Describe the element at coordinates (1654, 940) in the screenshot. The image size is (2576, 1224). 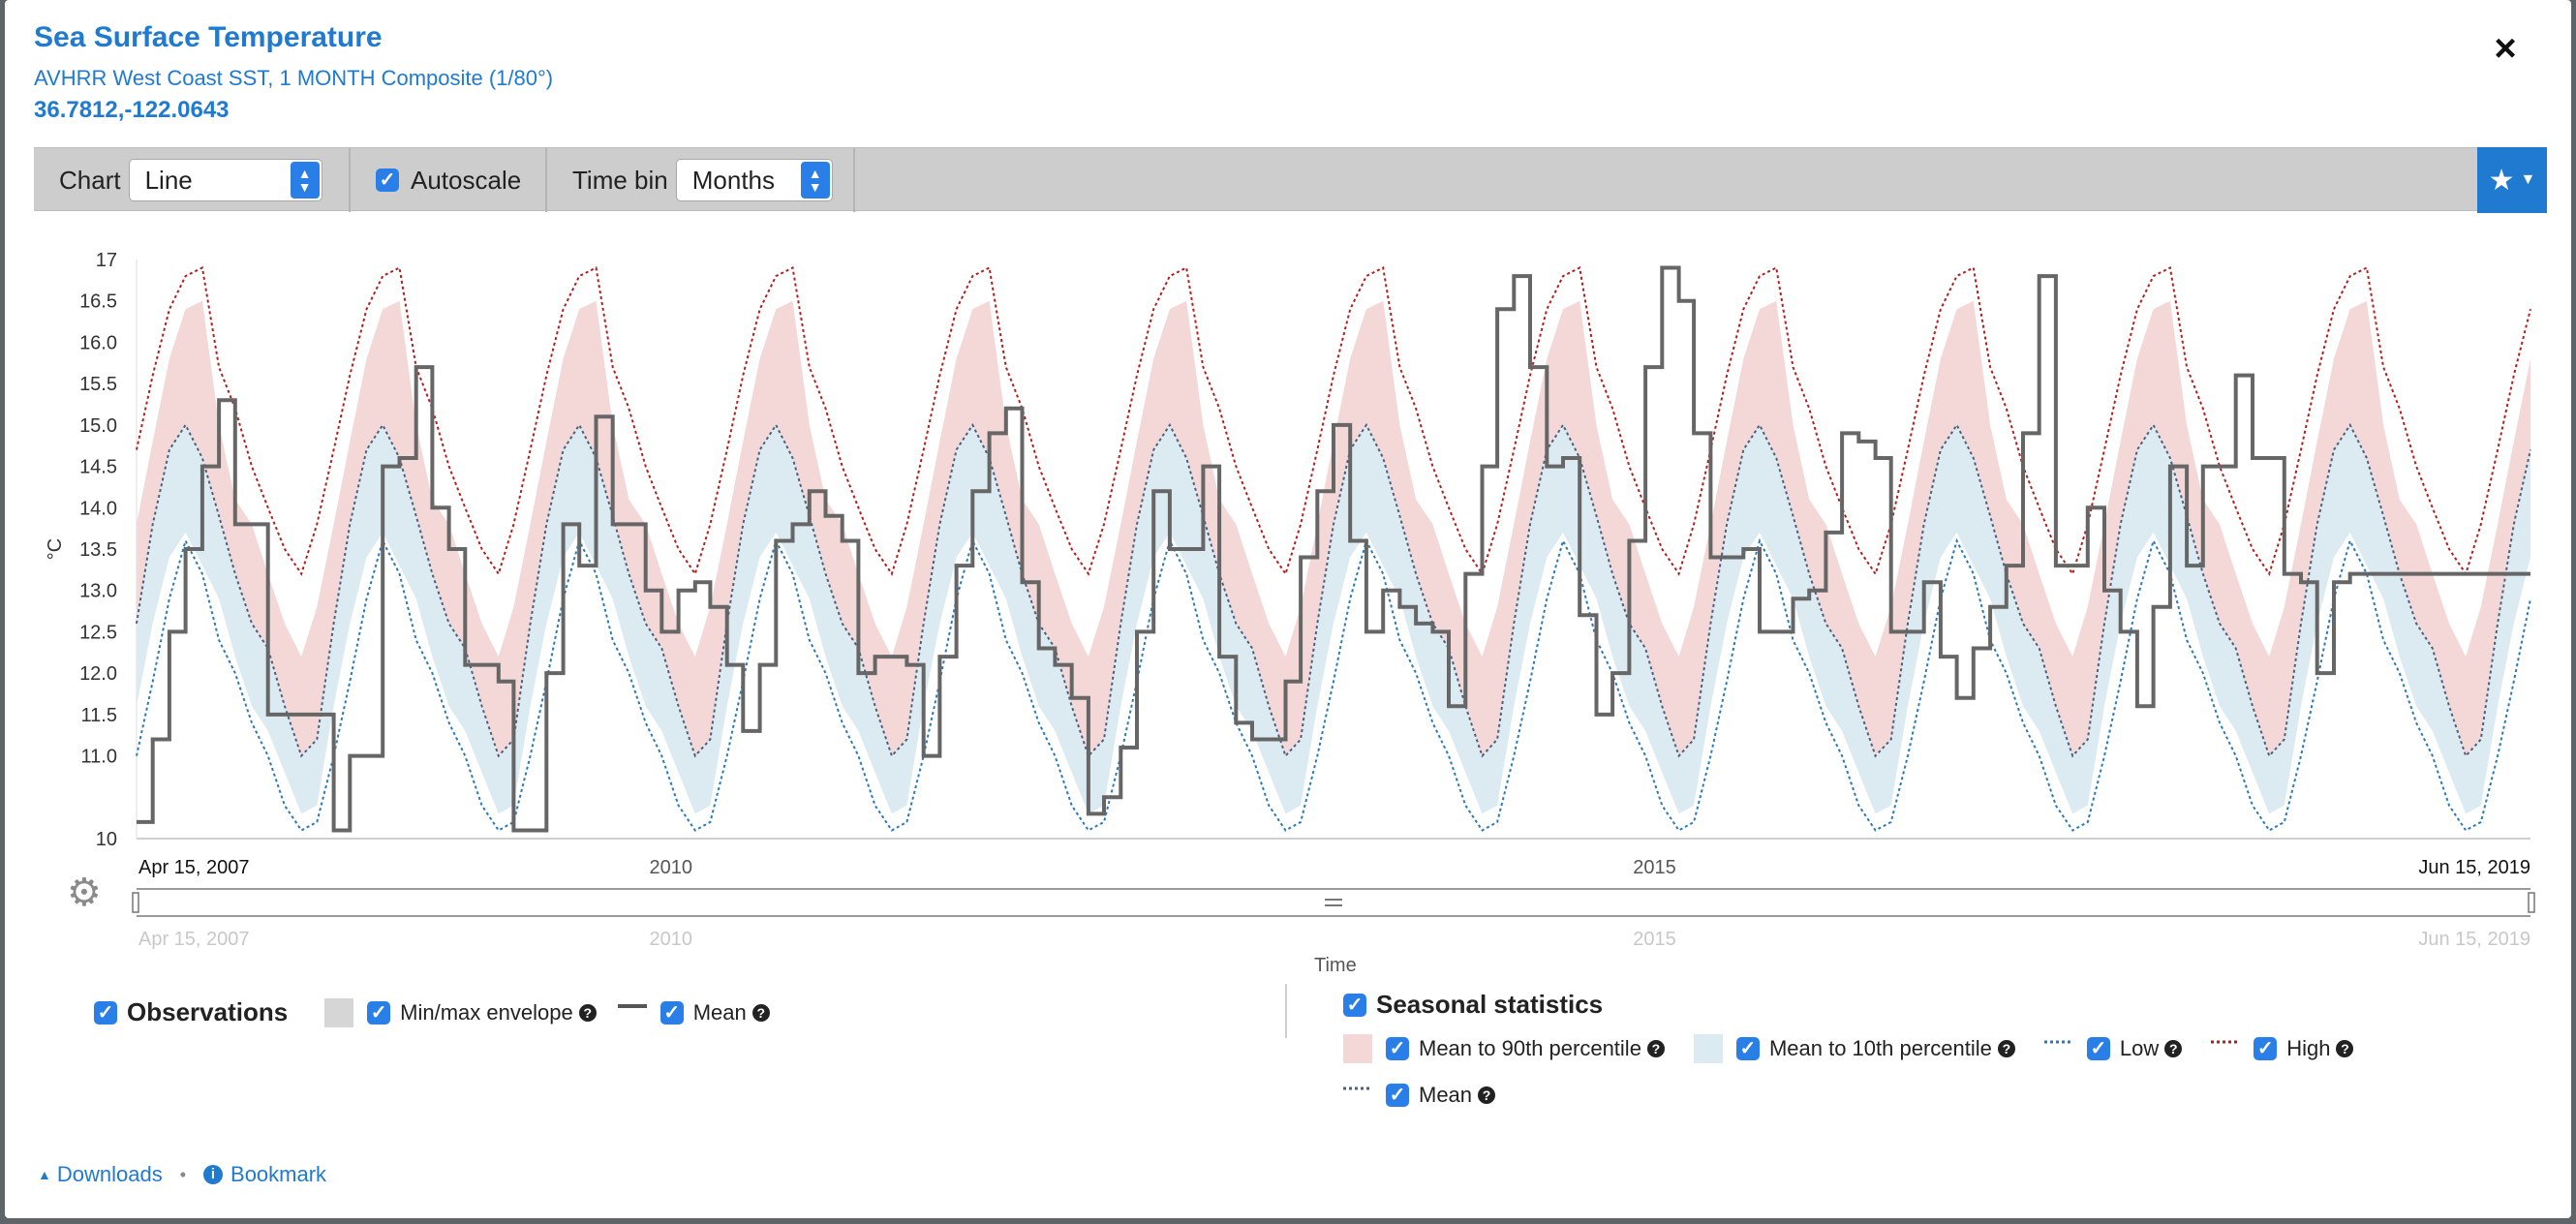
I see `navigator-tick-label: 2015` at that location.